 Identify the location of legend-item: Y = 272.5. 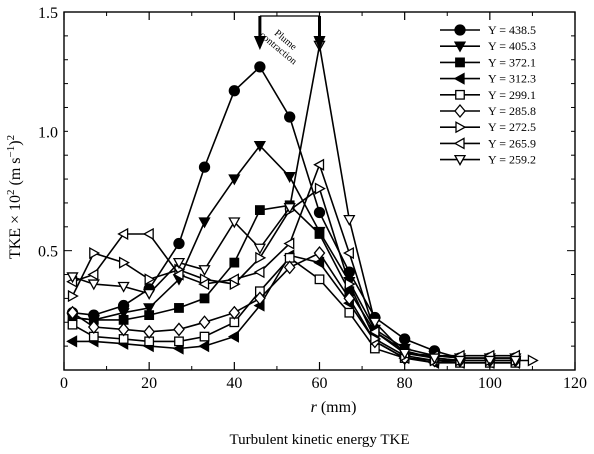
(488, 127).